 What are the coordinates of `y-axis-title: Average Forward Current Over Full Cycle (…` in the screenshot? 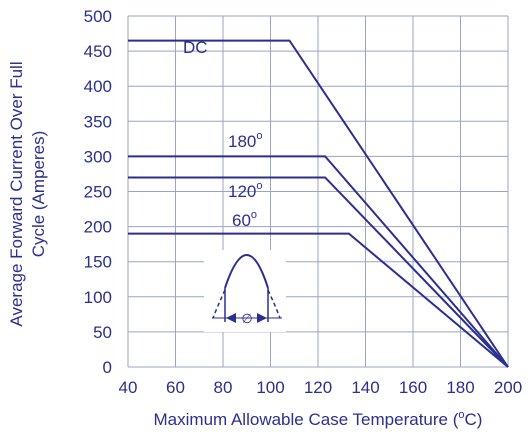 It's located at (27, 193).